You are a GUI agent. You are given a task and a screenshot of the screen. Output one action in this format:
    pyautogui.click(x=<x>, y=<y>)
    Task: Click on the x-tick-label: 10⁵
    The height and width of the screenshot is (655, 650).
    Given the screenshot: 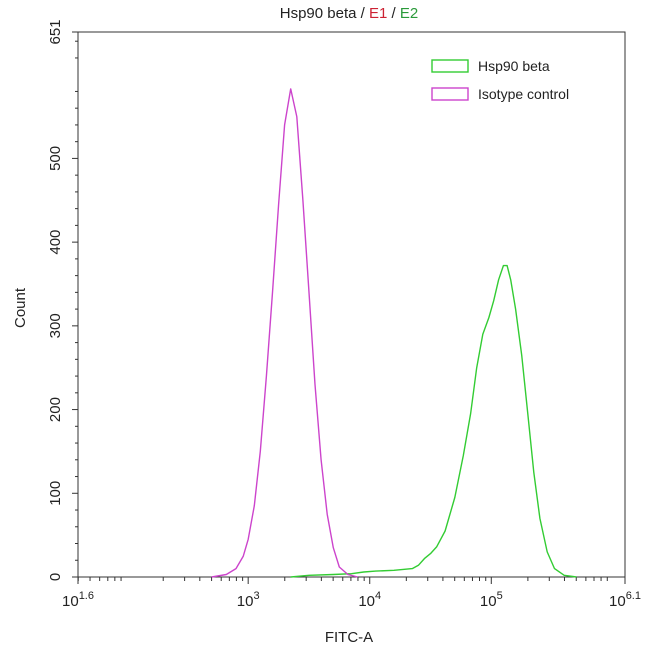 What is the action you would take?
    pyautogui.click(x=491, y=600)
    